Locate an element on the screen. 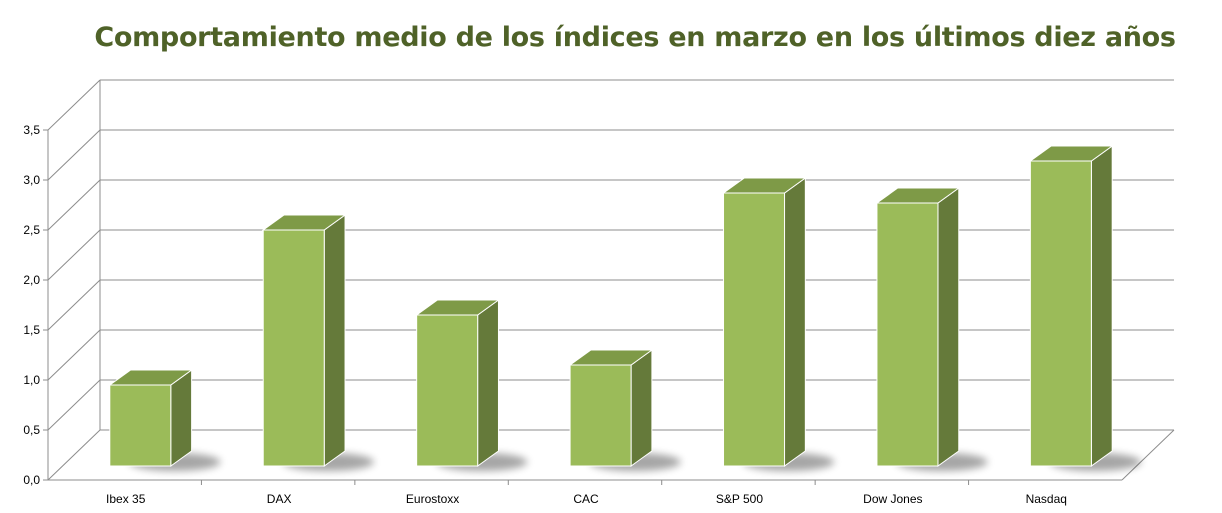 This screenshot has width=1222, height=513. y-tick-label: 0,5 is located at coordinates (31, 430).